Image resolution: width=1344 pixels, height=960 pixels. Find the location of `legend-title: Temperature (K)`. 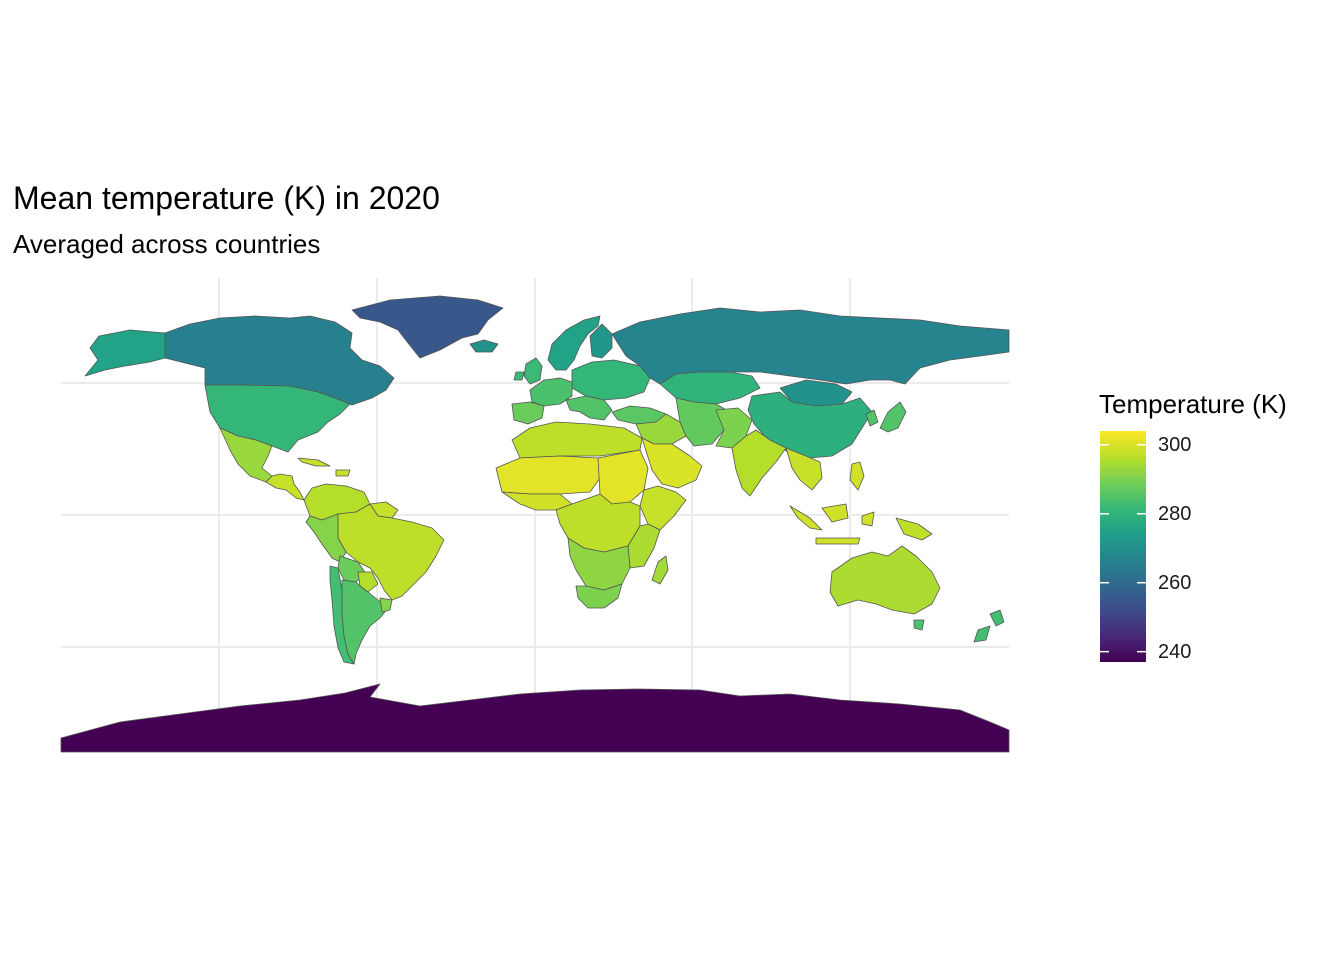

legend-title: Temperature (K) is located at coordinates (1193, 404).